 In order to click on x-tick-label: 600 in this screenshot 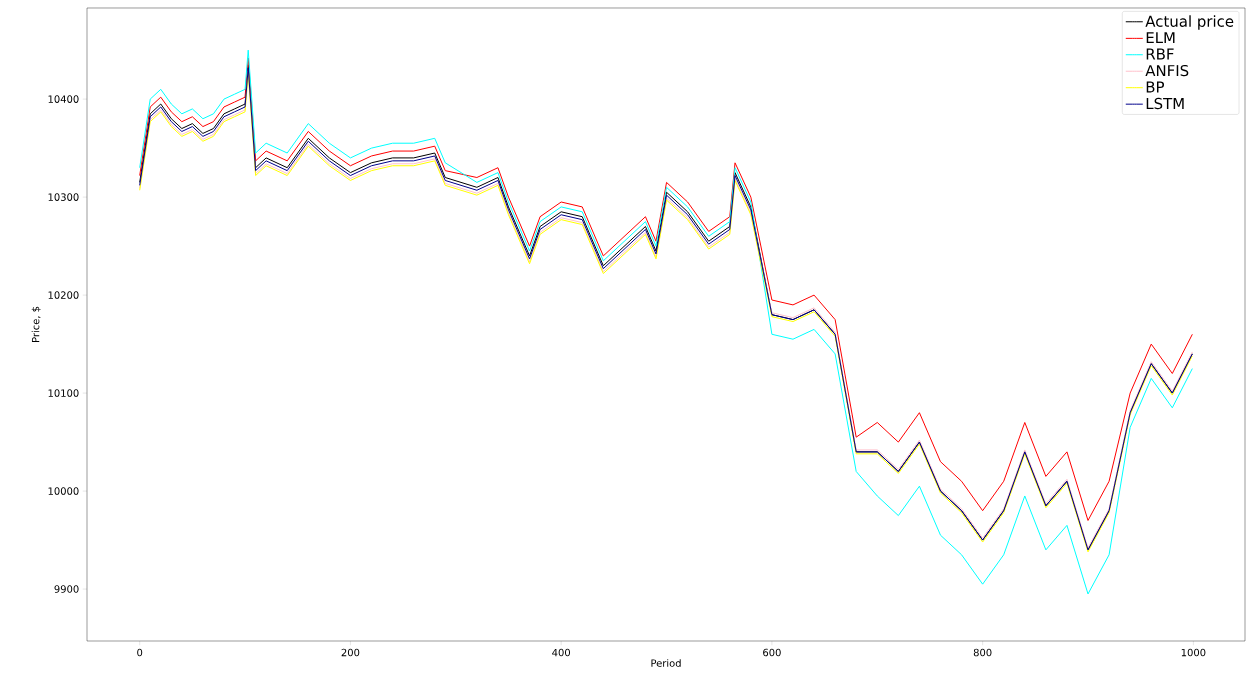, I will do `click(772, 652)`.